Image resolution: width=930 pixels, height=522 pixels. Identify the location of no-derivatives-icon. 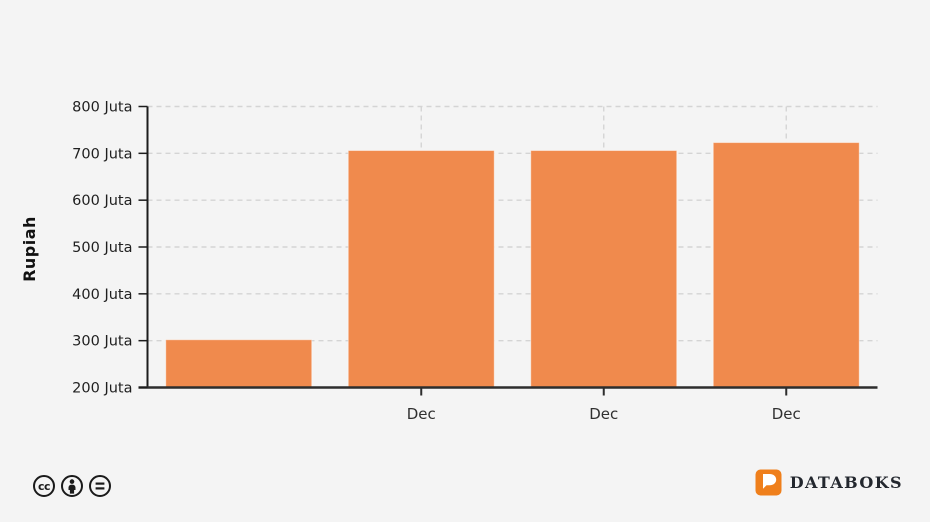
(100, 486).